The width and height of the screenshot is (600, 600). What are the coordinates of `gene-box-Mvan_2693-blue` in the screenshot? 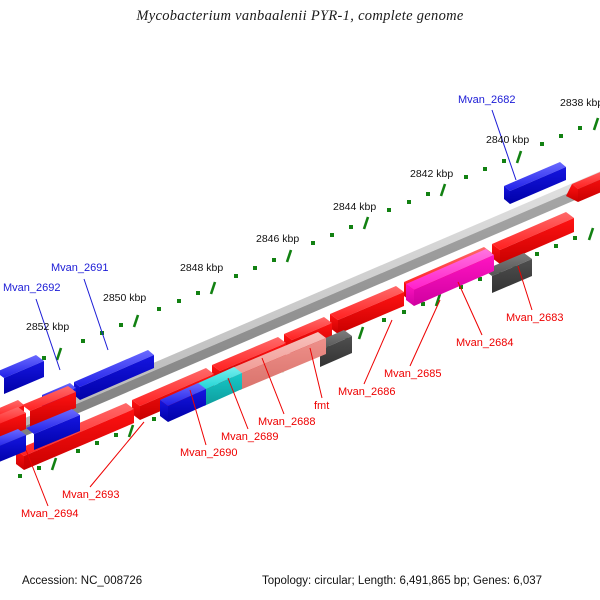 It's located at (53, 429).